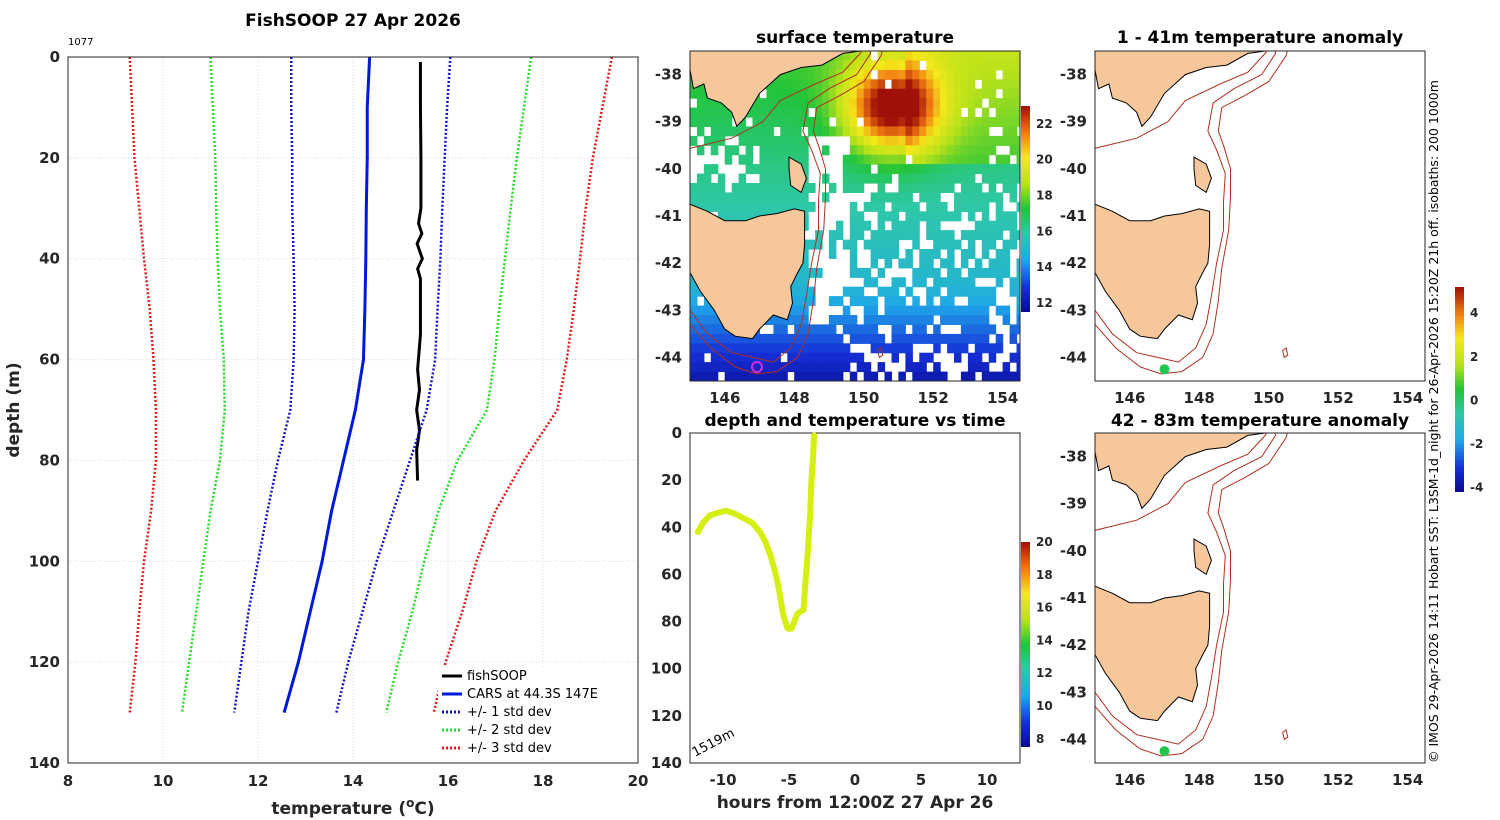  What do you see at coordinates (523, 384) in the screenshot?
I see `series--3-std-dev-upper` at bounding box center [523, 384].